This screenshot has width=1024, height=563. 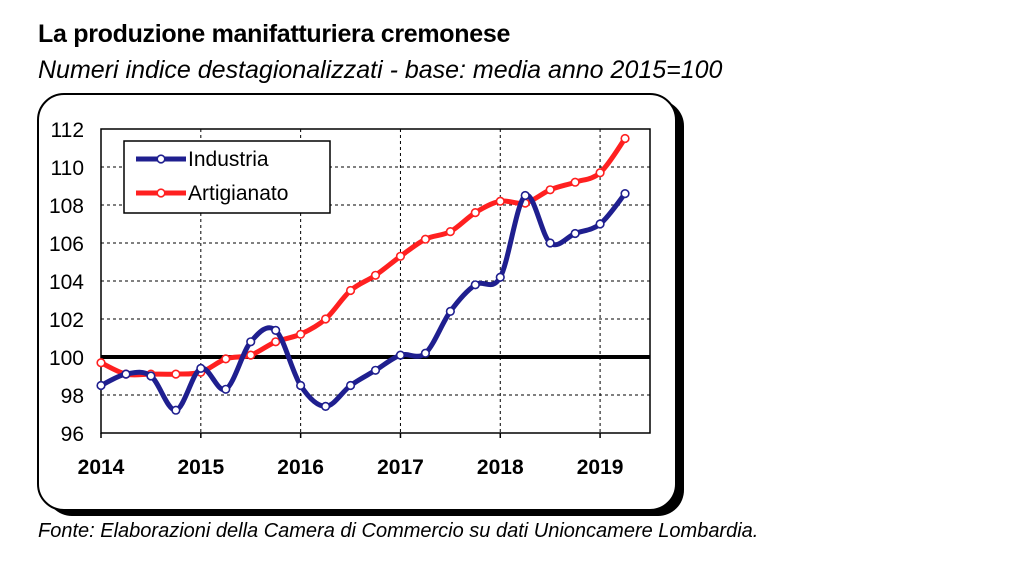 What do you see at coordinates (66, 320) in the screenshot?
I see `y-tick-label: 102` at bounding box center [66, 320].